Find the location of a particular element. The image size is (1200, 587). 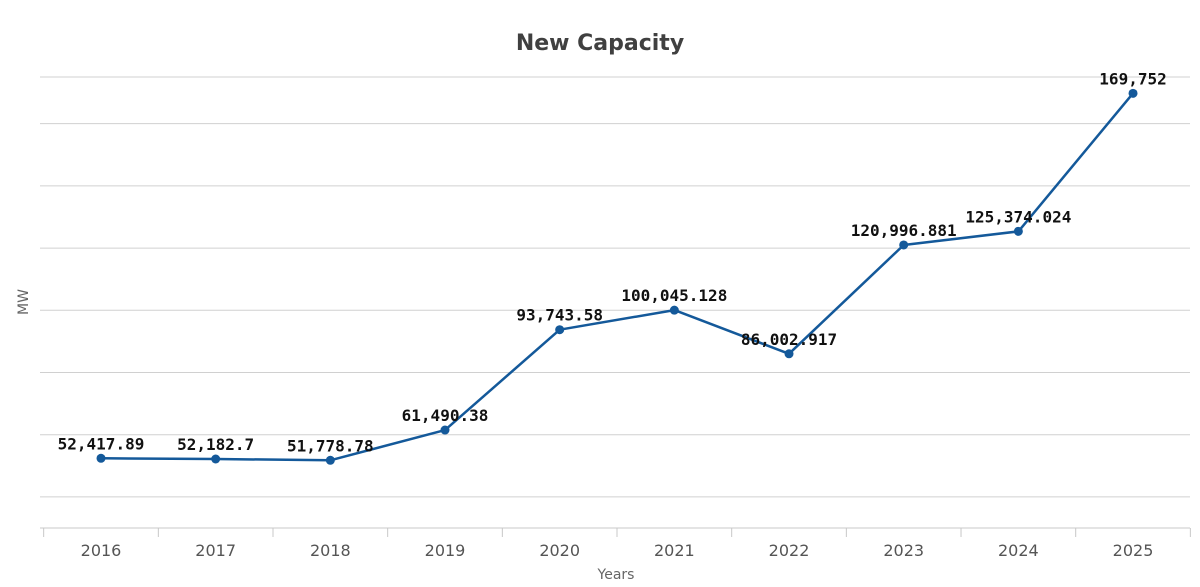

x-tick-label: 2025 is located at coordinates (1133, 550).